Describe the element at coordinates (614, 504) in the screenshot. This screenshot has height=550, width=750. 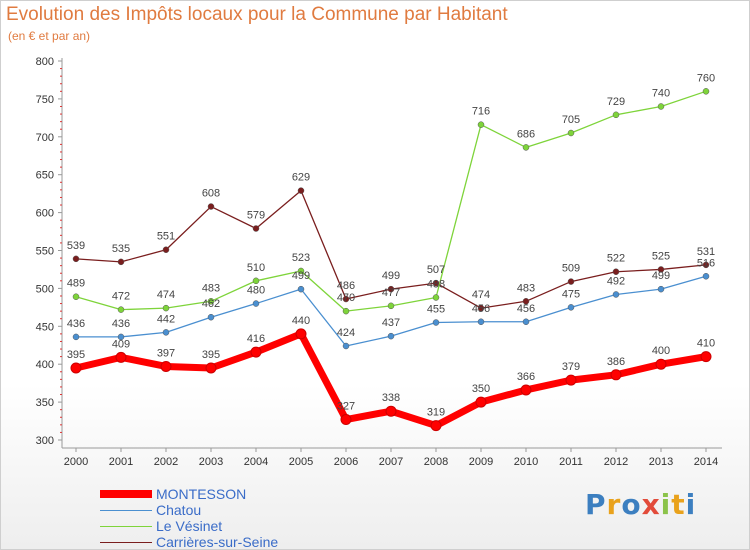
I see `logo-letter: r` at that location.